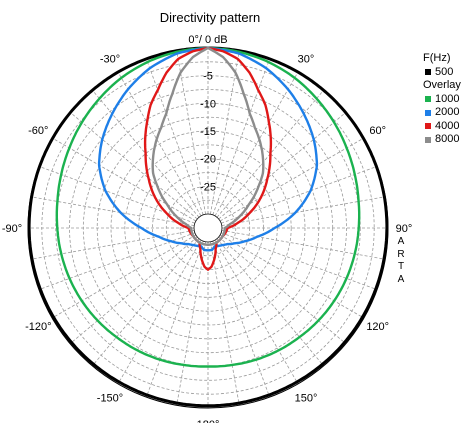  I want to click on legend-item-8000: 8000, so click(442, 140).